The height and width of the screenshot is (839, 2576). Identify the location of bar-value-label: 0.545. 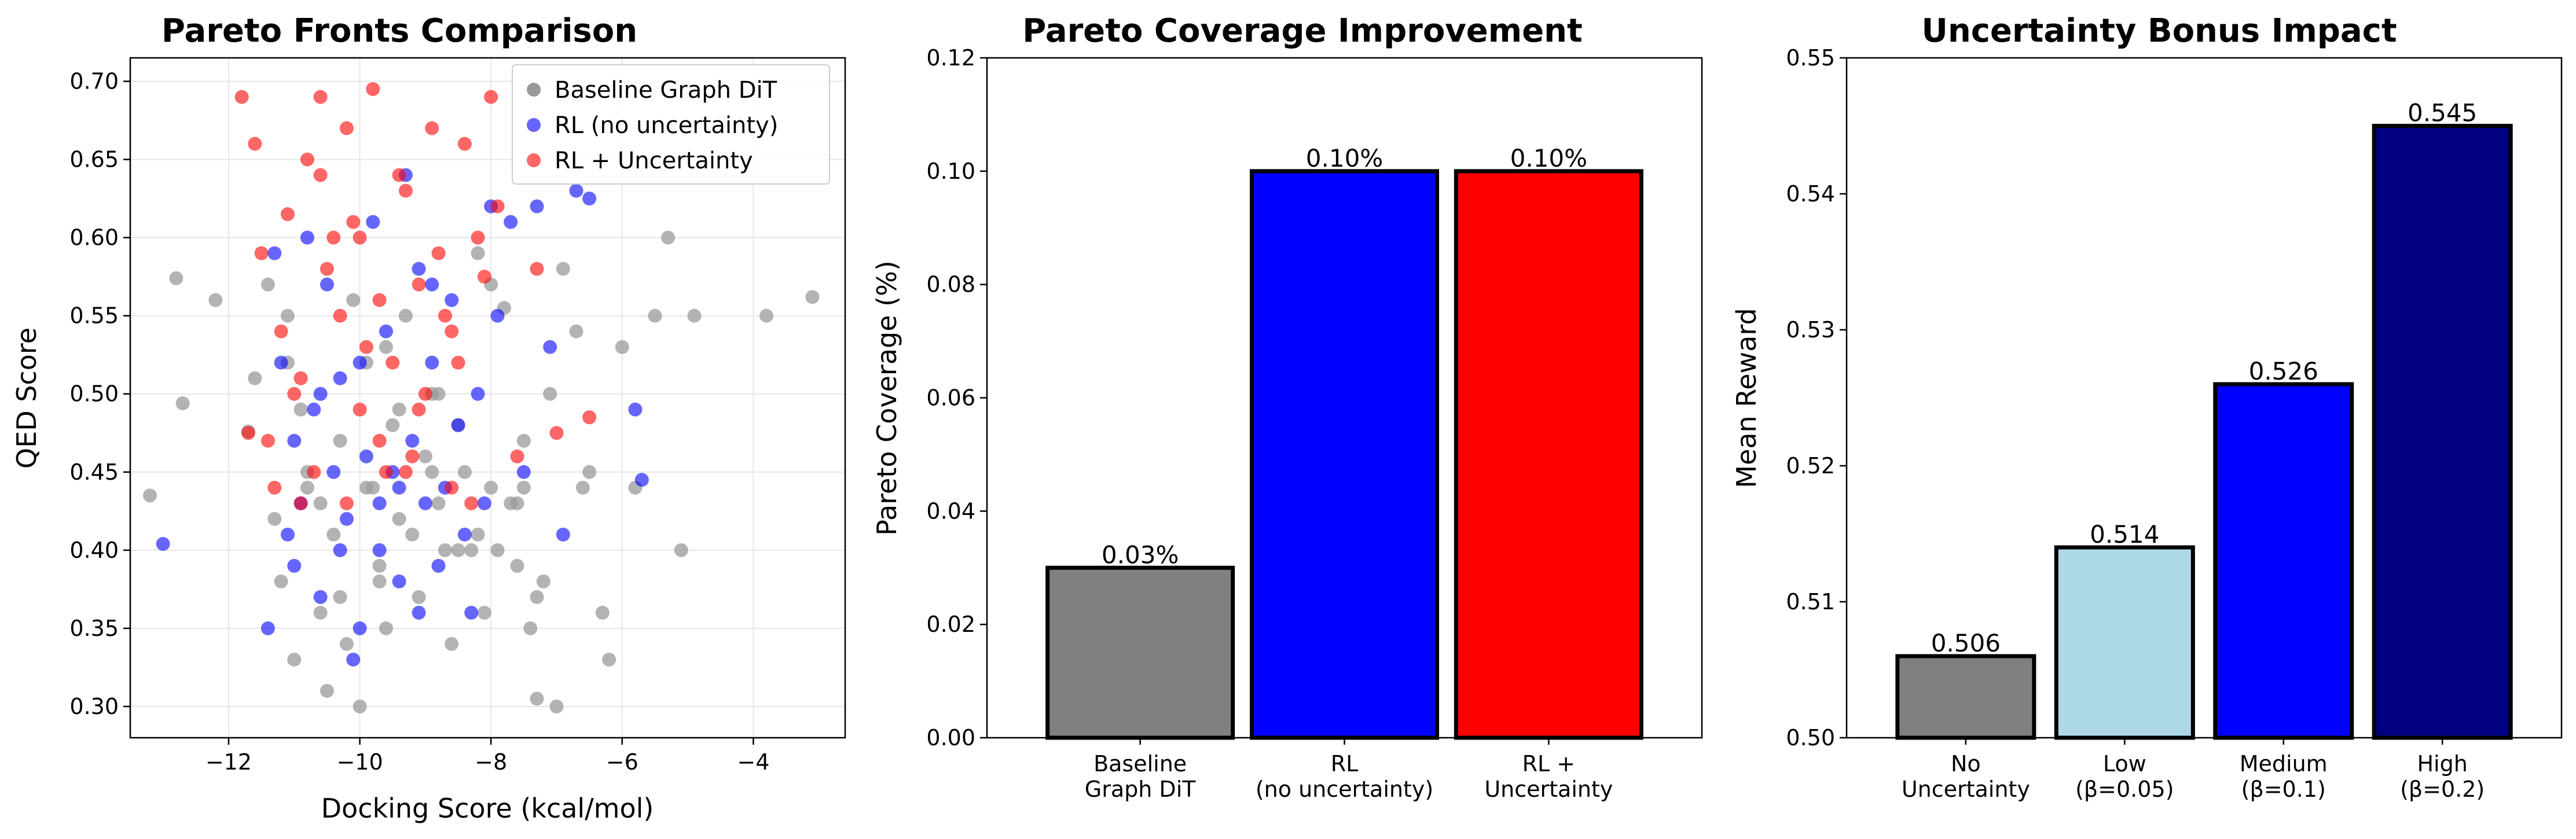
(2443, 113).